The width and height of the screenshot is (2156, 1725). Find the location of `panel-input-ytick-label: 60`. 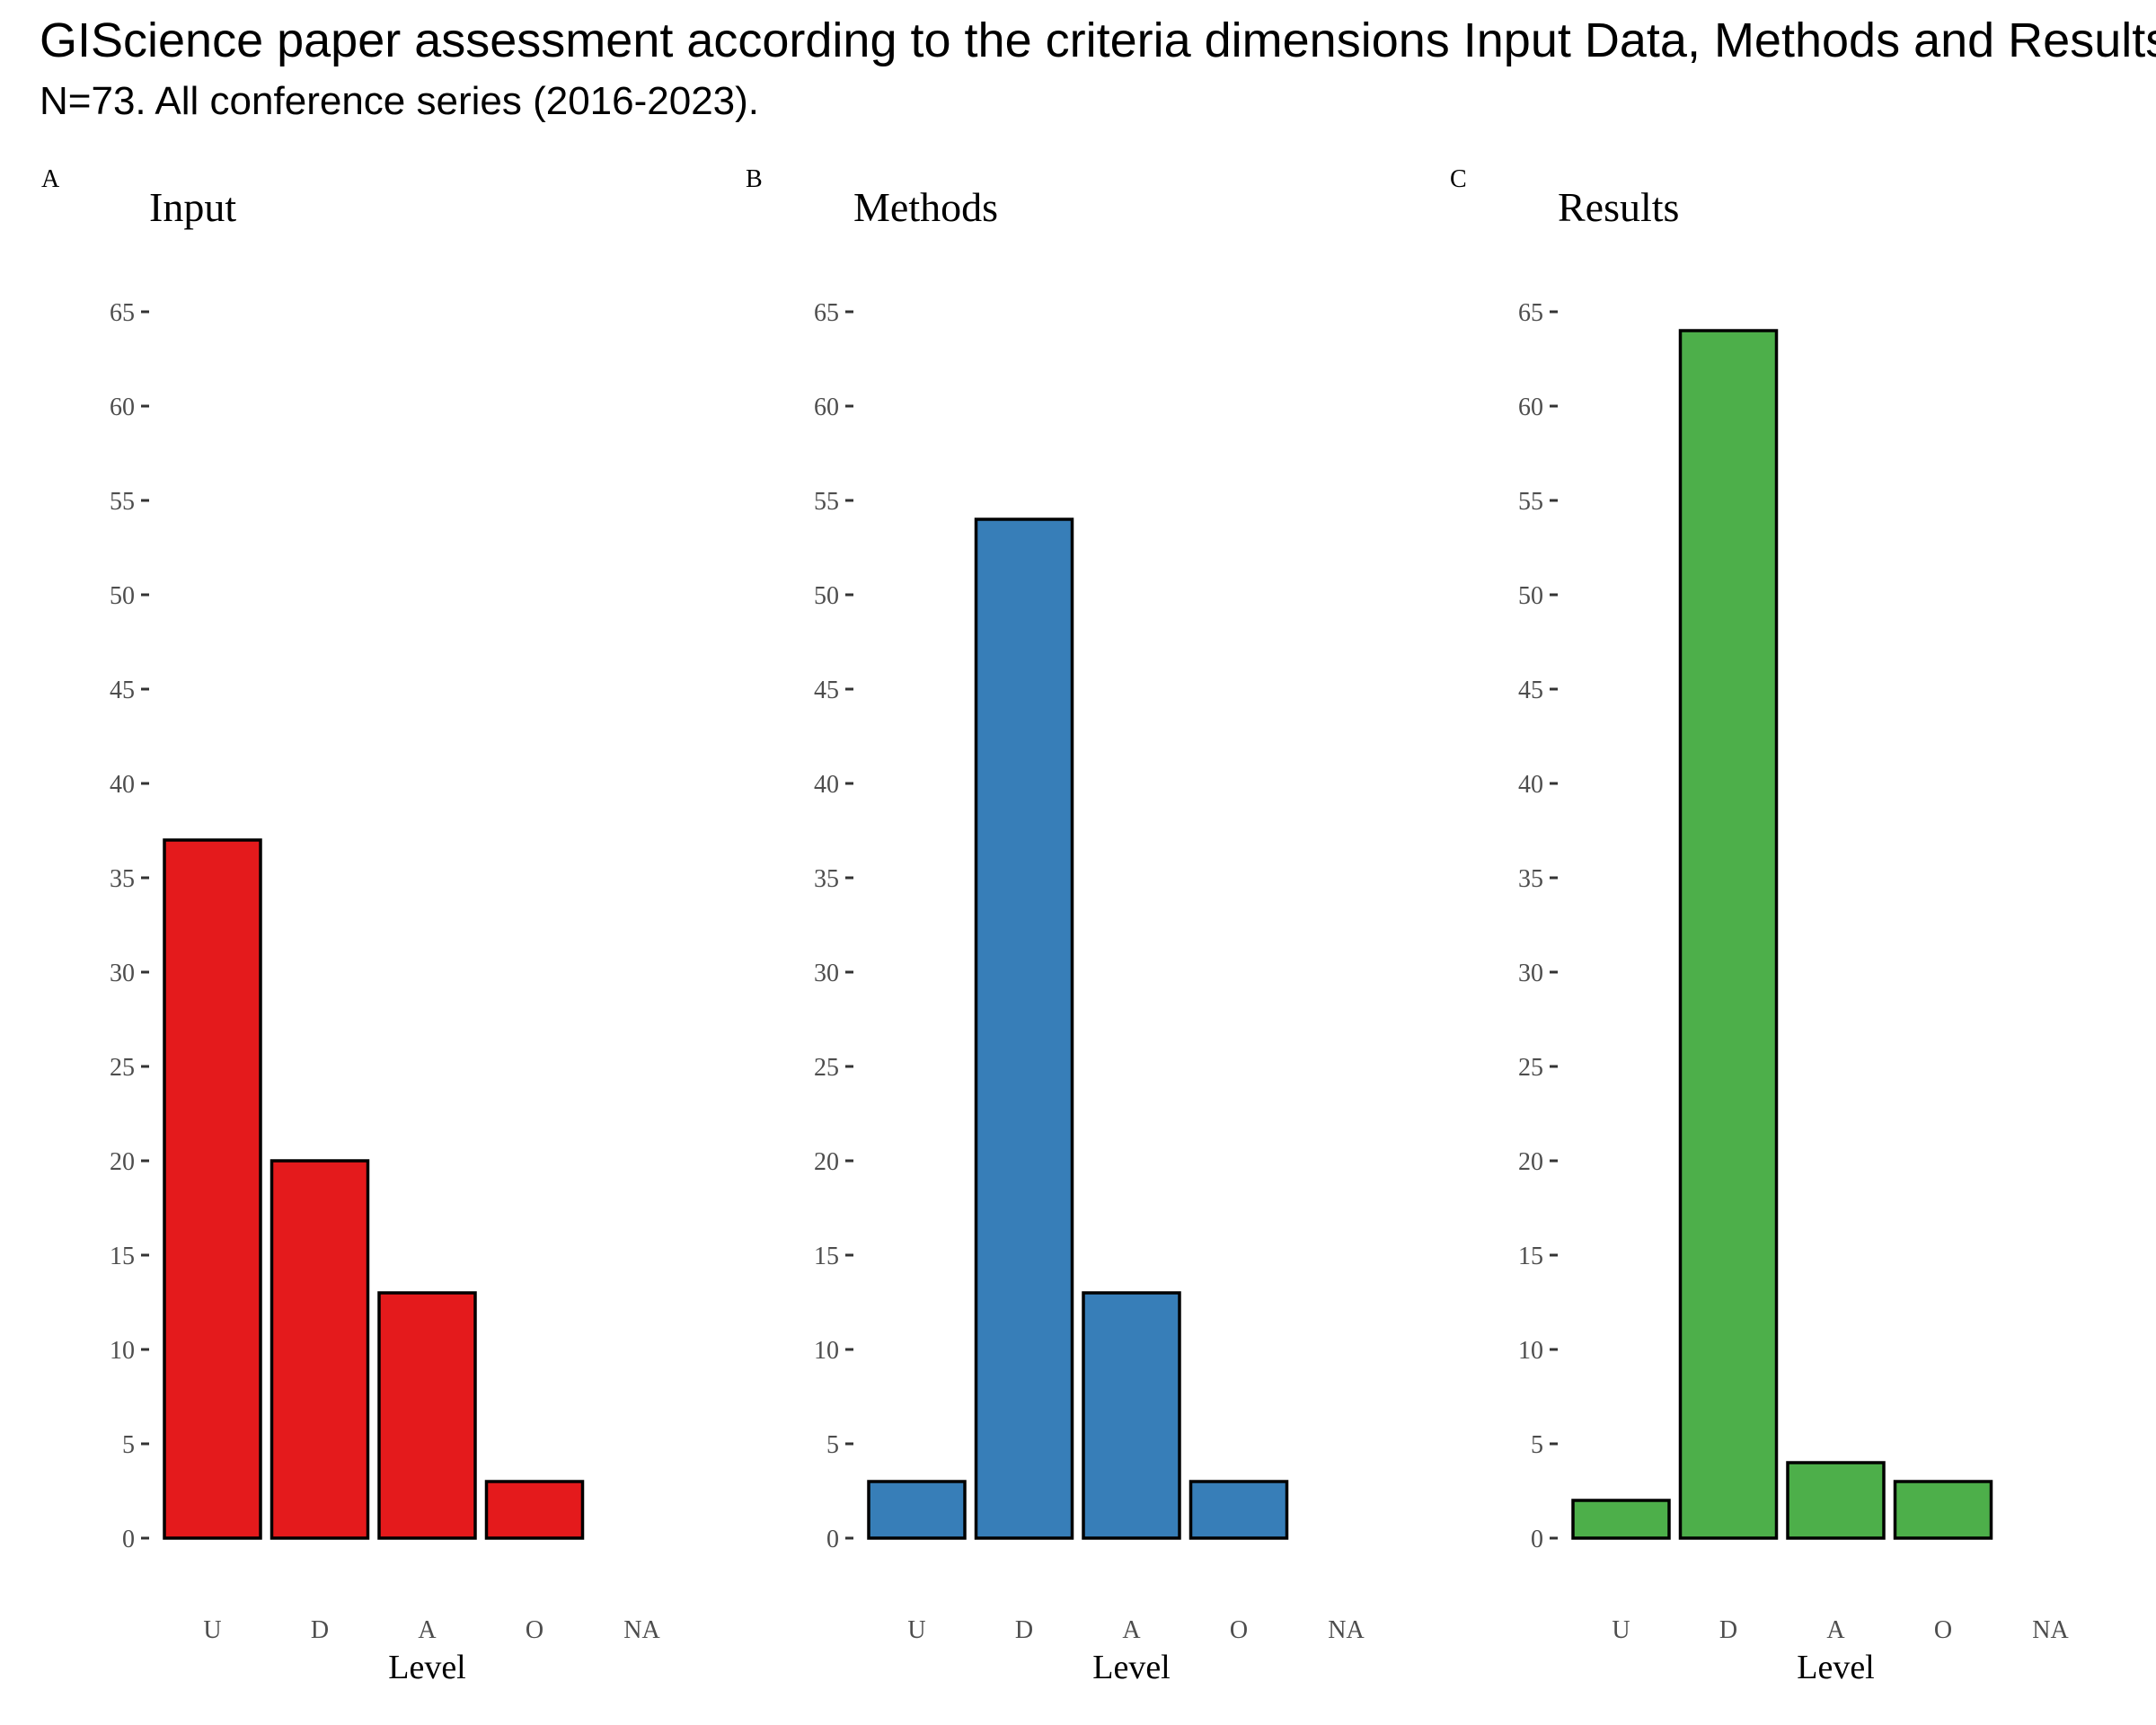

panel-input-ytick-label: 60 is located at coordinates (122, 407).